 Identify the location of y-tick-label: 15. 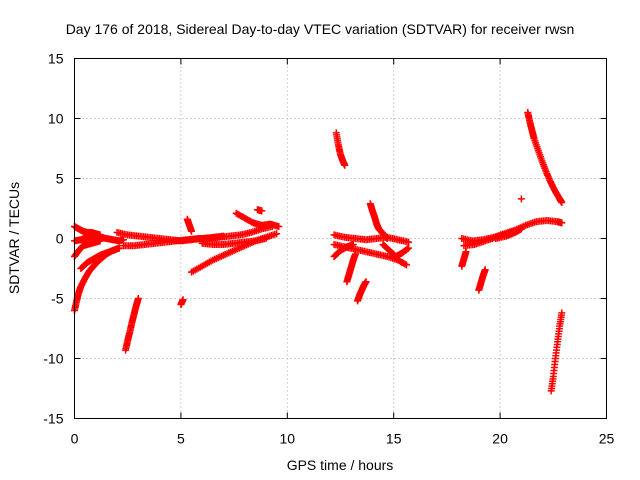
(56, 59).